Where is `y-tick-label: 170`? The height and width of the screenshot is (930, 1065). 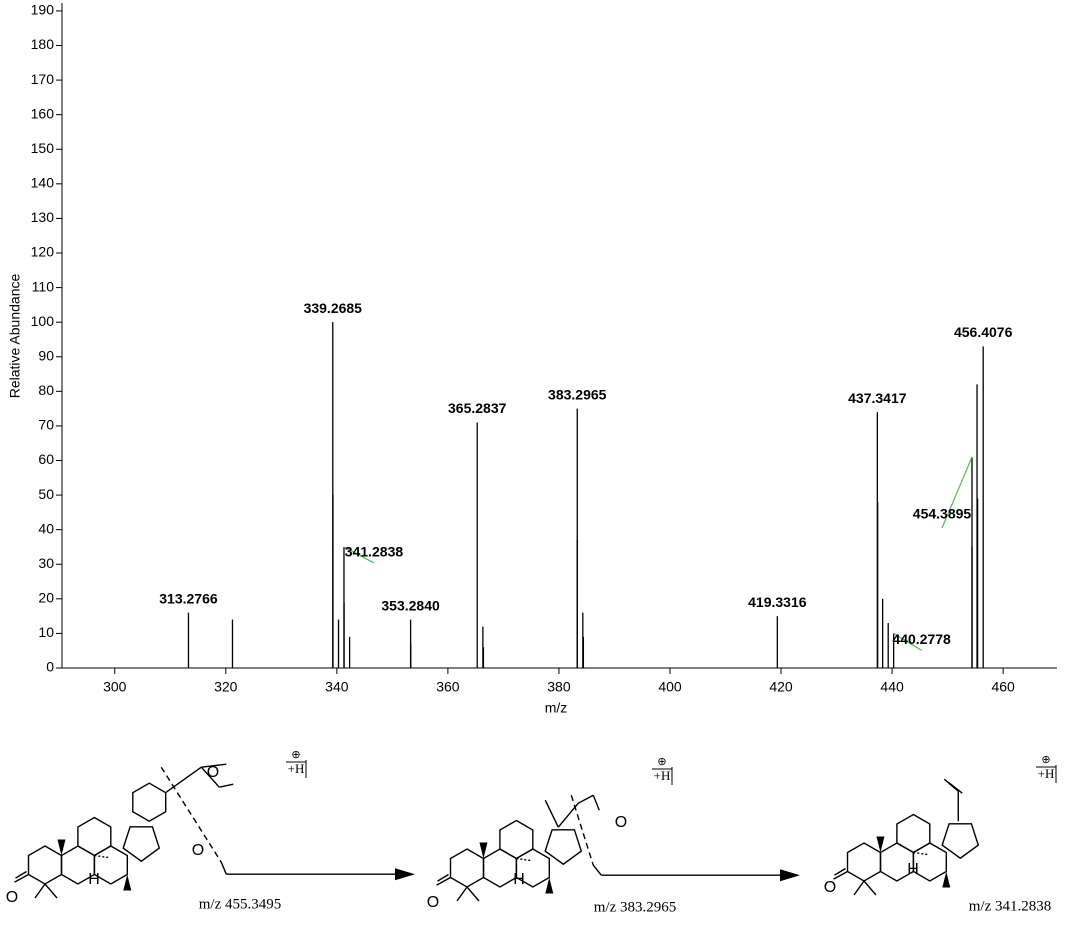 y-tick-label: 170 is located at coordinates (43, 79).